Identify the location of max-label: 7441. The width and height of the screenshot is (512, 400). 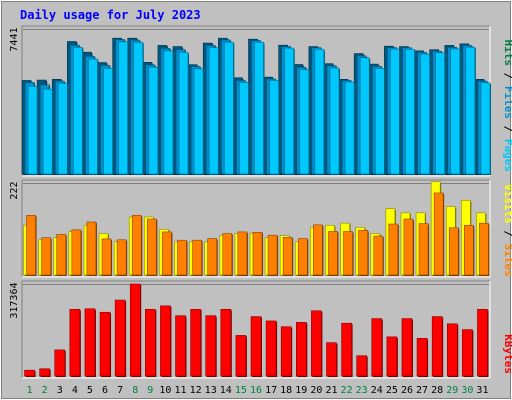
(14, 40).